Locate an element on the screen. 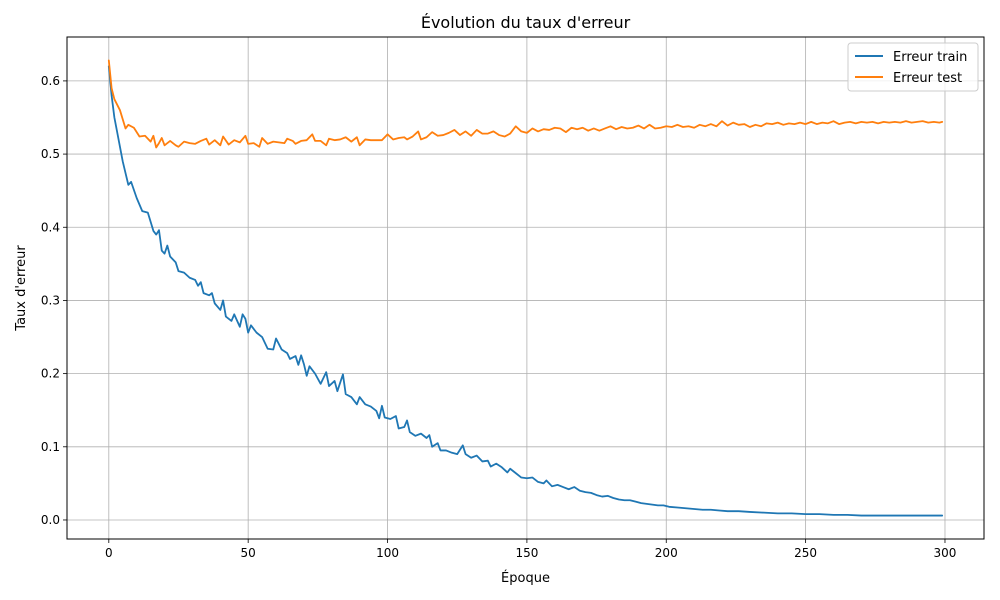 The image size is (1000, 600). chart-title: Évolution du taux d'erreur is located at coordinates (526, 22).